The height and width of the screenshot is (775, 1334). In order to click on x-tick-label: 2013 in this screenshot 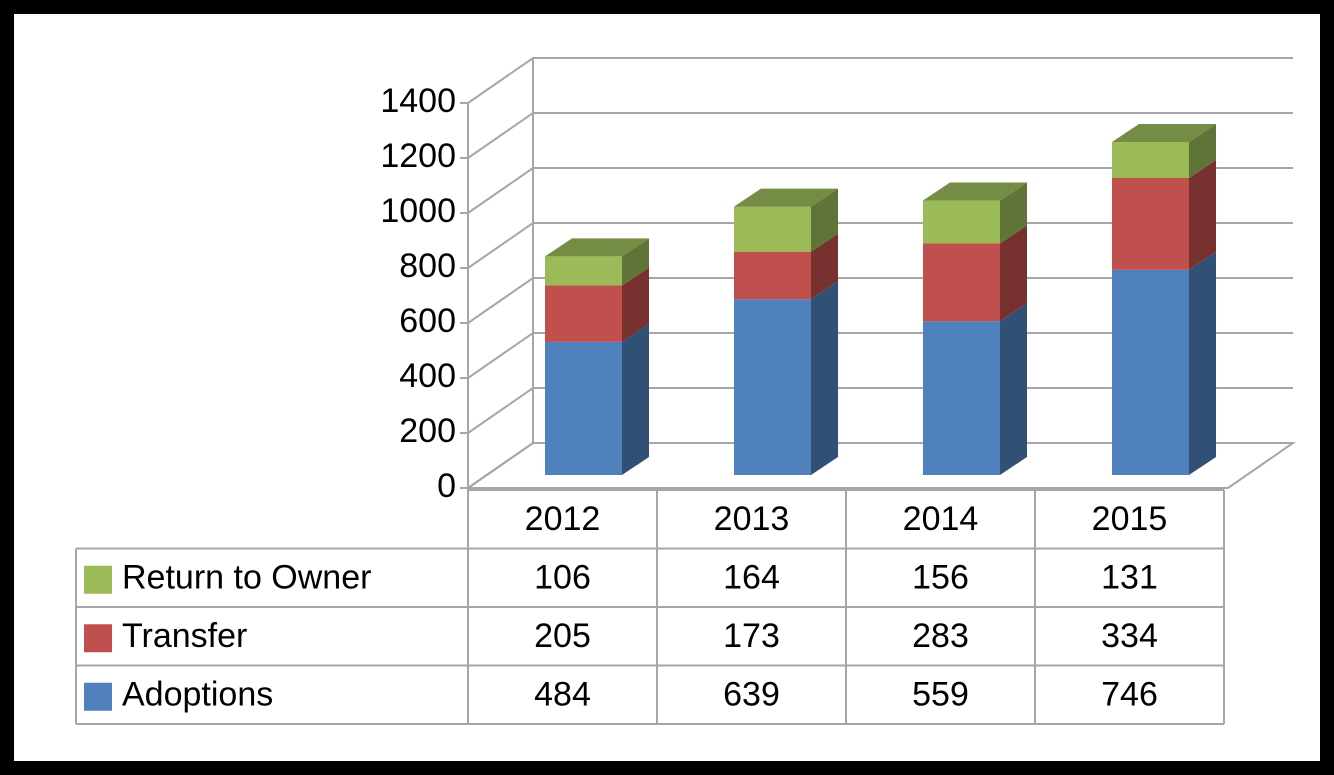, I will do `click(752, 519)`.